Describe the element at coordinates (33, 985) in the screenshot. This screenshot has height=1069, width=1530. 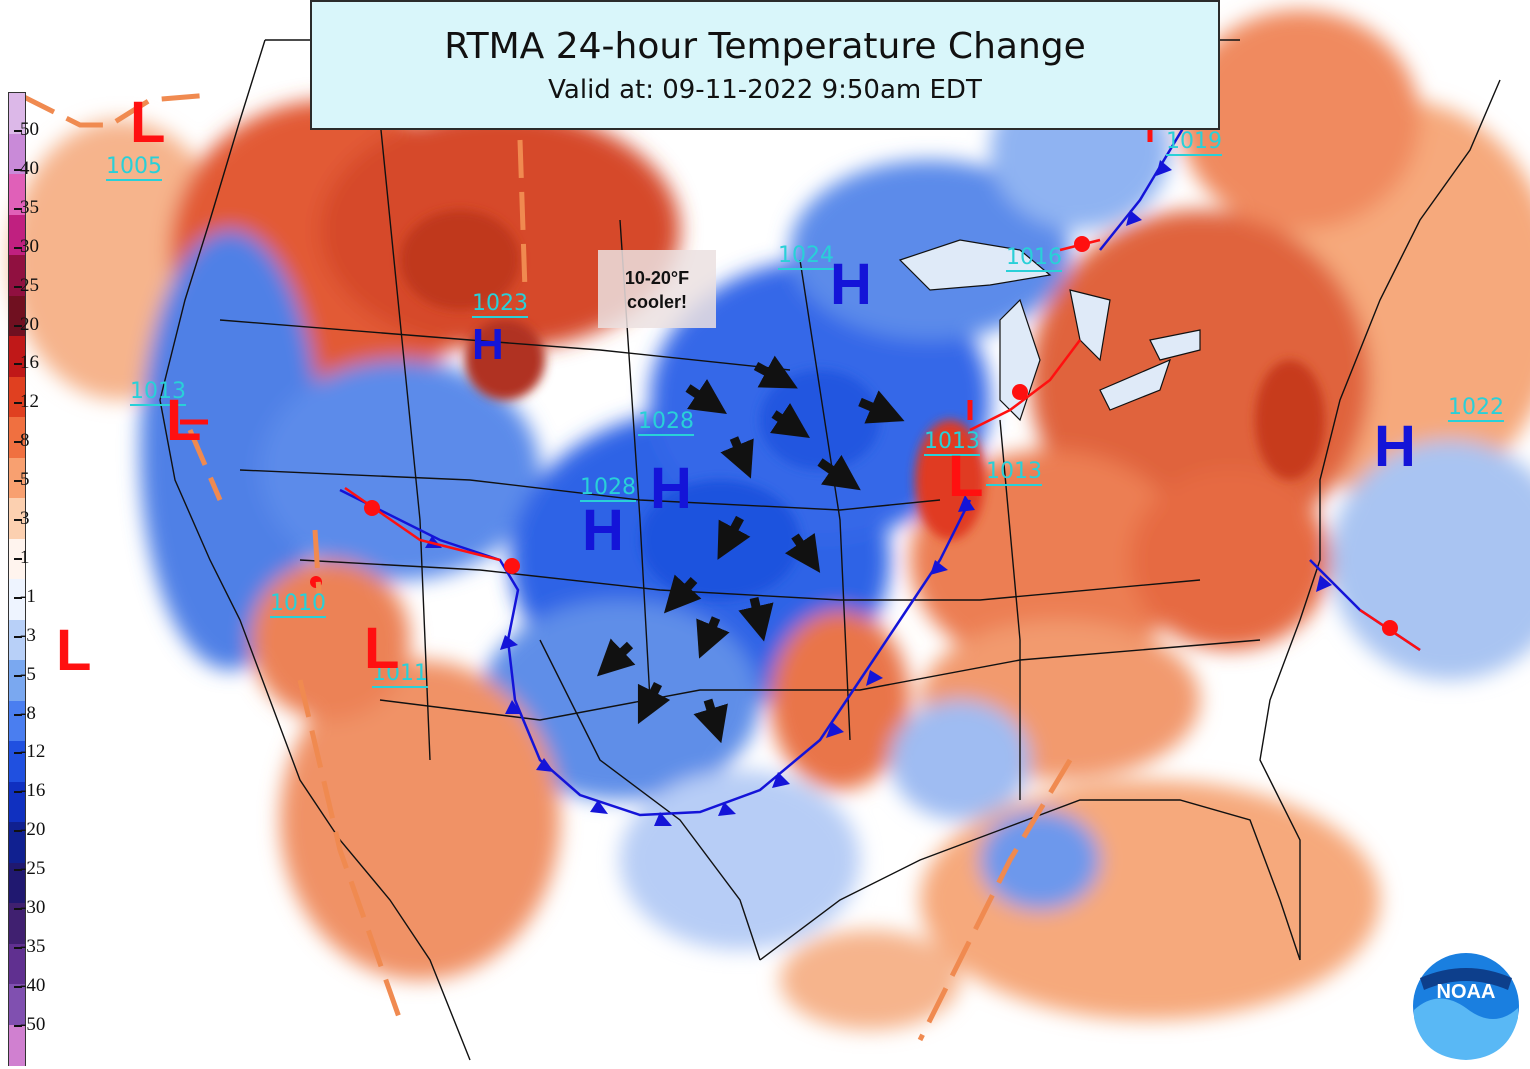
I see `legend-label: -40` at that location.